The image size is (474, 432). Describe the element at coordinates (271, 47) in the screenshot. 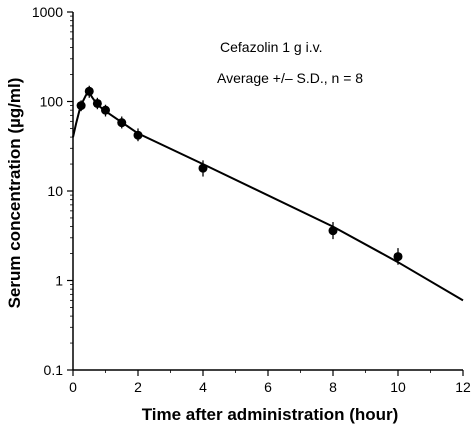

I see `annotation-drug: Cefazolin 1 g i.v.` at that location.